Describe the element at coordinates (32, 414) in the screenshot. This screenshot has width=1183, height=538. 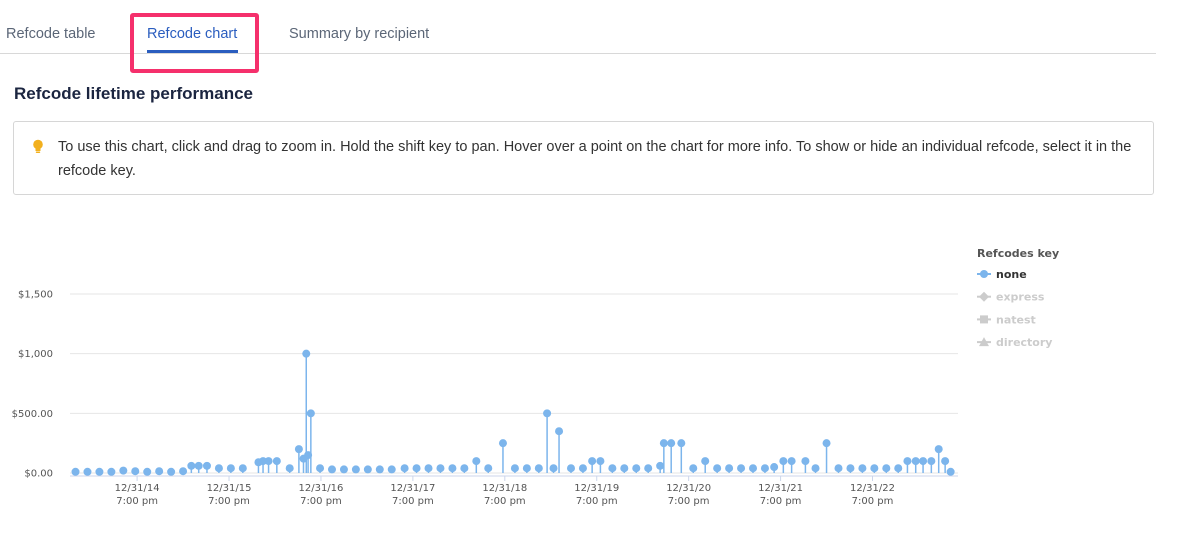
I see `y-tick-label: $500.00` at that location.